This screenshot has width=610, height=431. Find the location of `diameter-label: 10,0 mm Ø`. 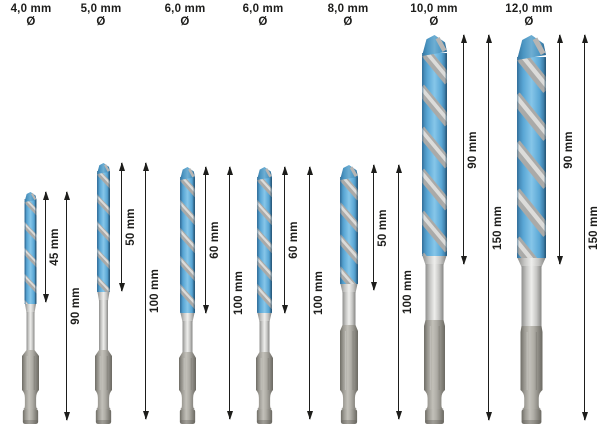

diameter-label: 10,0 mm Ø is located at coordinates (433, 16).